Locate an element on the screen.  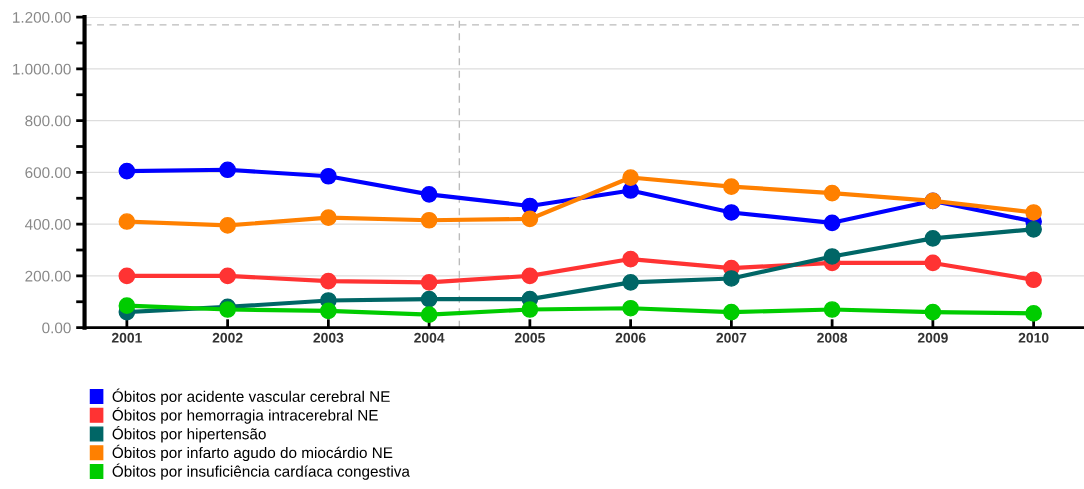
y-tick-label: 600.00 is located at coordinates (48, 173).